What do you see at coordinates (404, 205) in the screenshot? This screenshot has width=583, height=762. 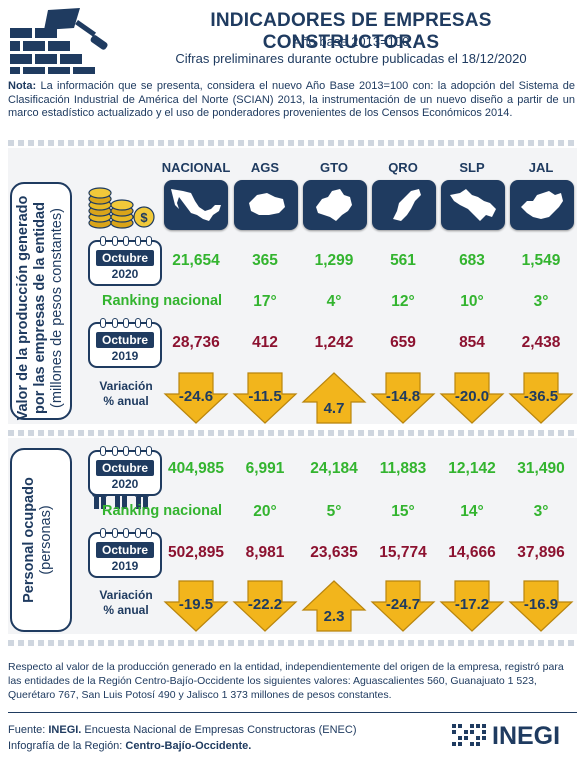 I see `qro-map-icon` at bounding box center [404, 205].